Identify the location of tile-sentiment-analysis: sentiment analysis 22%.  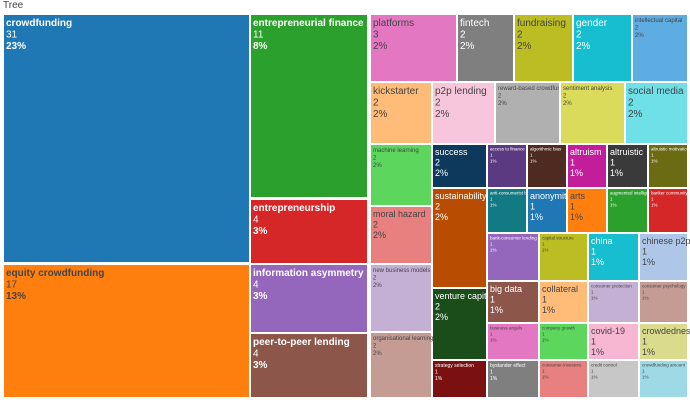
(592, 113).